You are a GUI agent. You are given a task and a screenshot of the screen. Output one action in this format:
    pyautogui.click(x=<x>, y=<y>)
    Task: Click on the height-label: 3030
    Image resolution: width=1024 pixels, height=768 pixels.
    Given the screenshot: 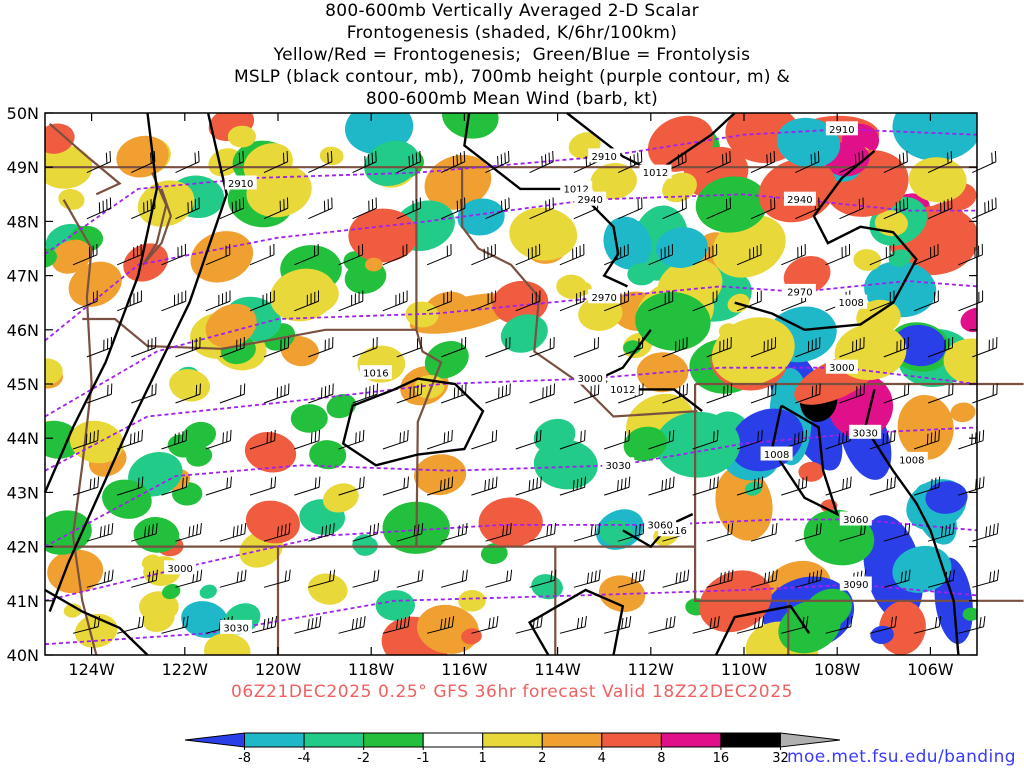 What is the action you would take?
    pyautogui.click(x=618, y=464)
    